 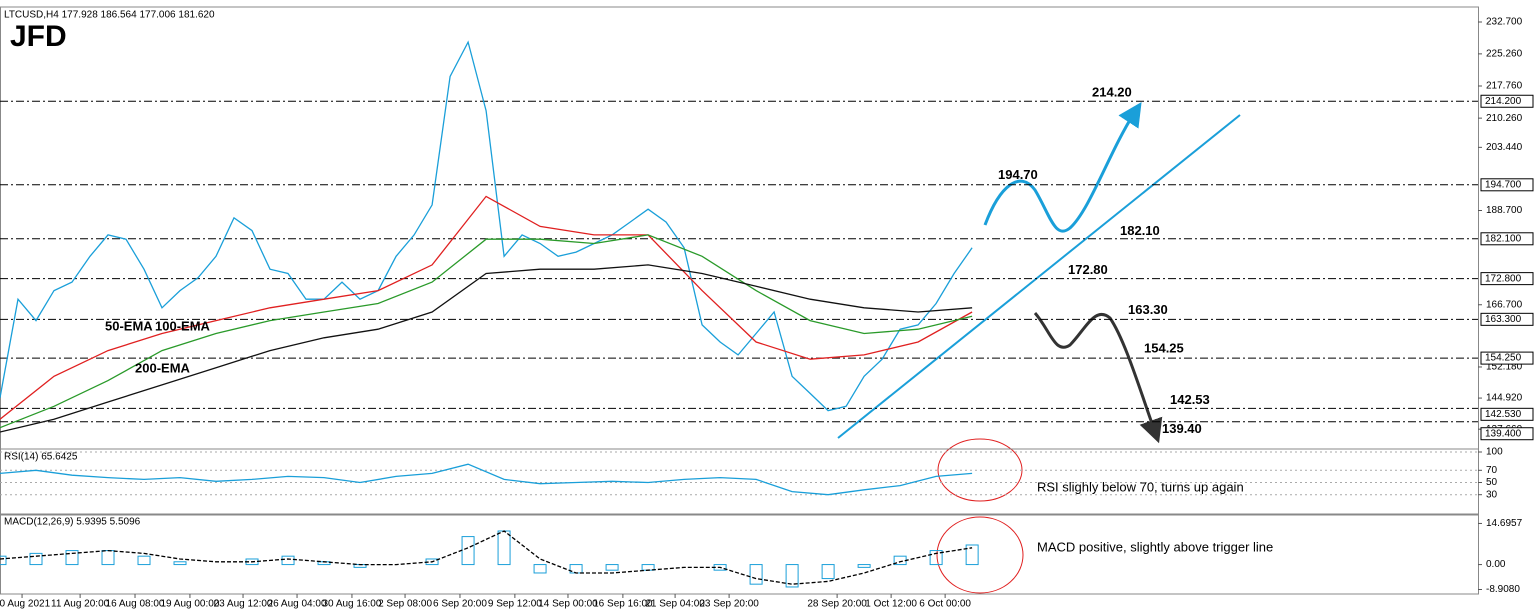 I want to click on annotation: RSI slighly below 70, turns up again, so click(x=1140, y=486).